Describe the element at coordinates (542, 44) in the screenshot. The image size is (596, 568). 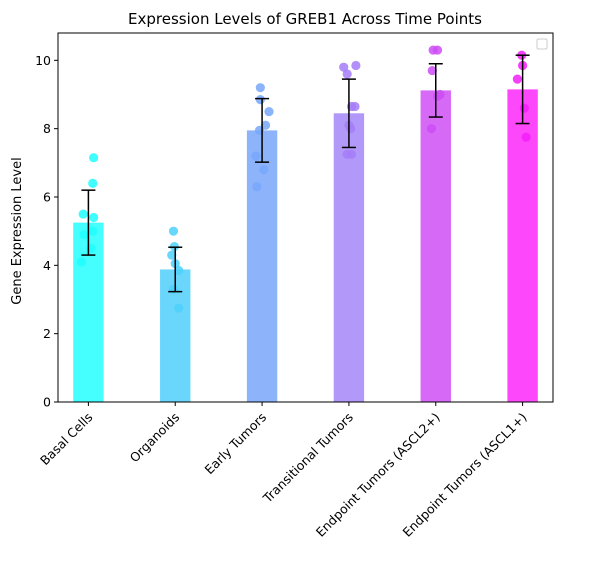
I see `legend-box` at that location.